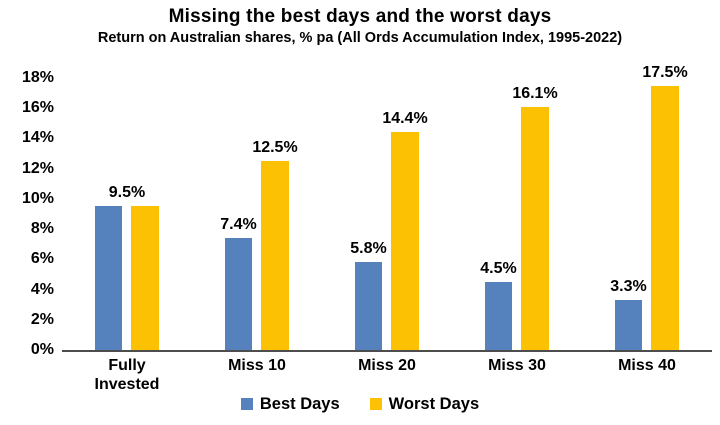 The height and width of the screenshot is (425, 720). What do you see at coordinates (37, 108) in the screenshot?
I see `y-tick-label: 16%` at bounding box center [37, 108].